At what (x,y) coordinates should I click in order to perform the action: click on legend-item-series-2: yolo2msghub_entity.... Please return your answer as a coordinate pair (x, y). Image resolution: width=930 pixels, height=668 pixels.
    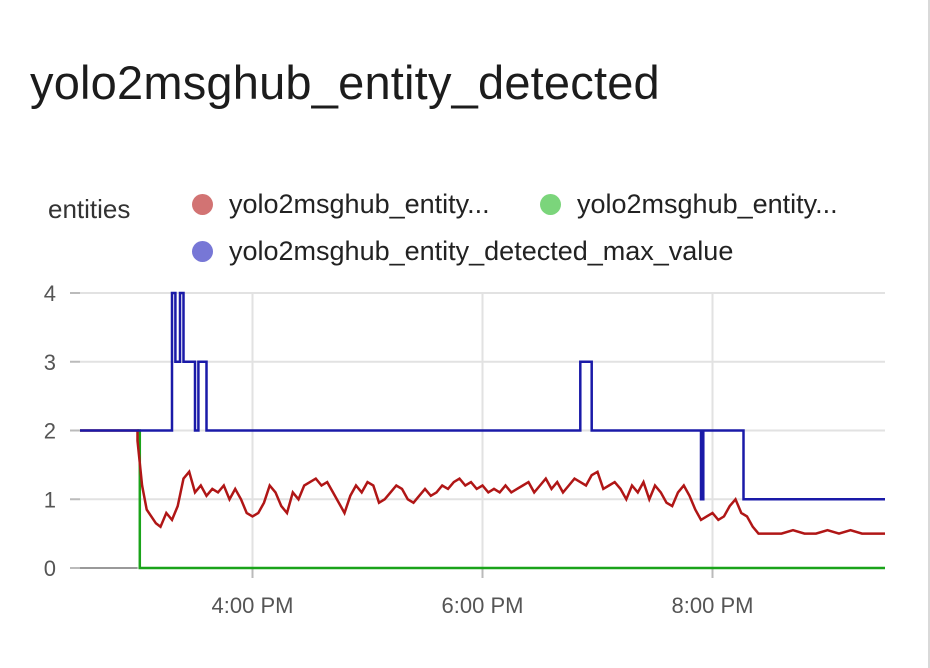
    Looking at the image, I should click on (689, 204).